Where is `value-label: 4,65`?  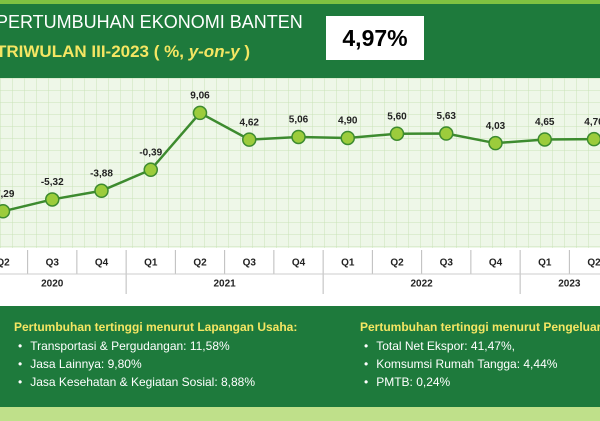 value-label: 4,65 is located at coordinates (545, 122).